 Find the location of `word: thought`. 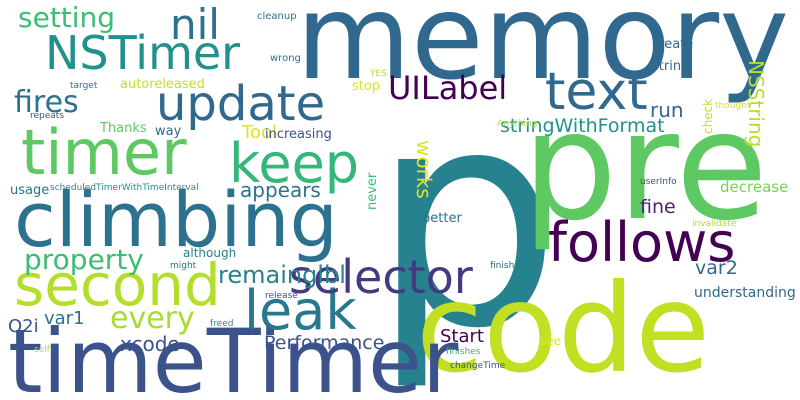

word: thought is located at coordinates (733, 106).